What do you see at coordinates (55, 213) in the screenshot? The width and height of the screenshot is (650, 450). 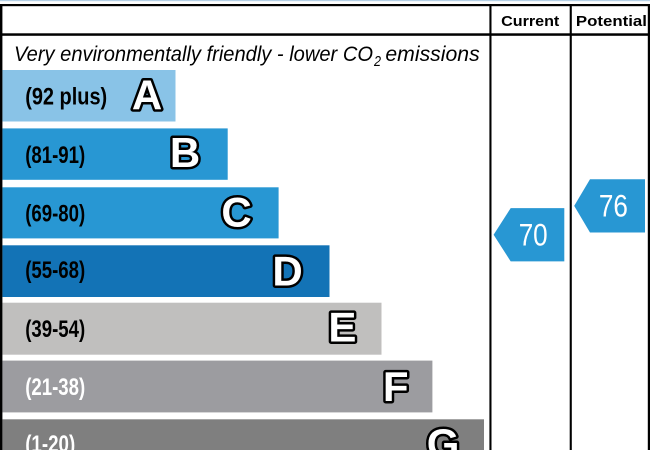 I see `svg-text: (69-80)` at bounding box center [55, 213].